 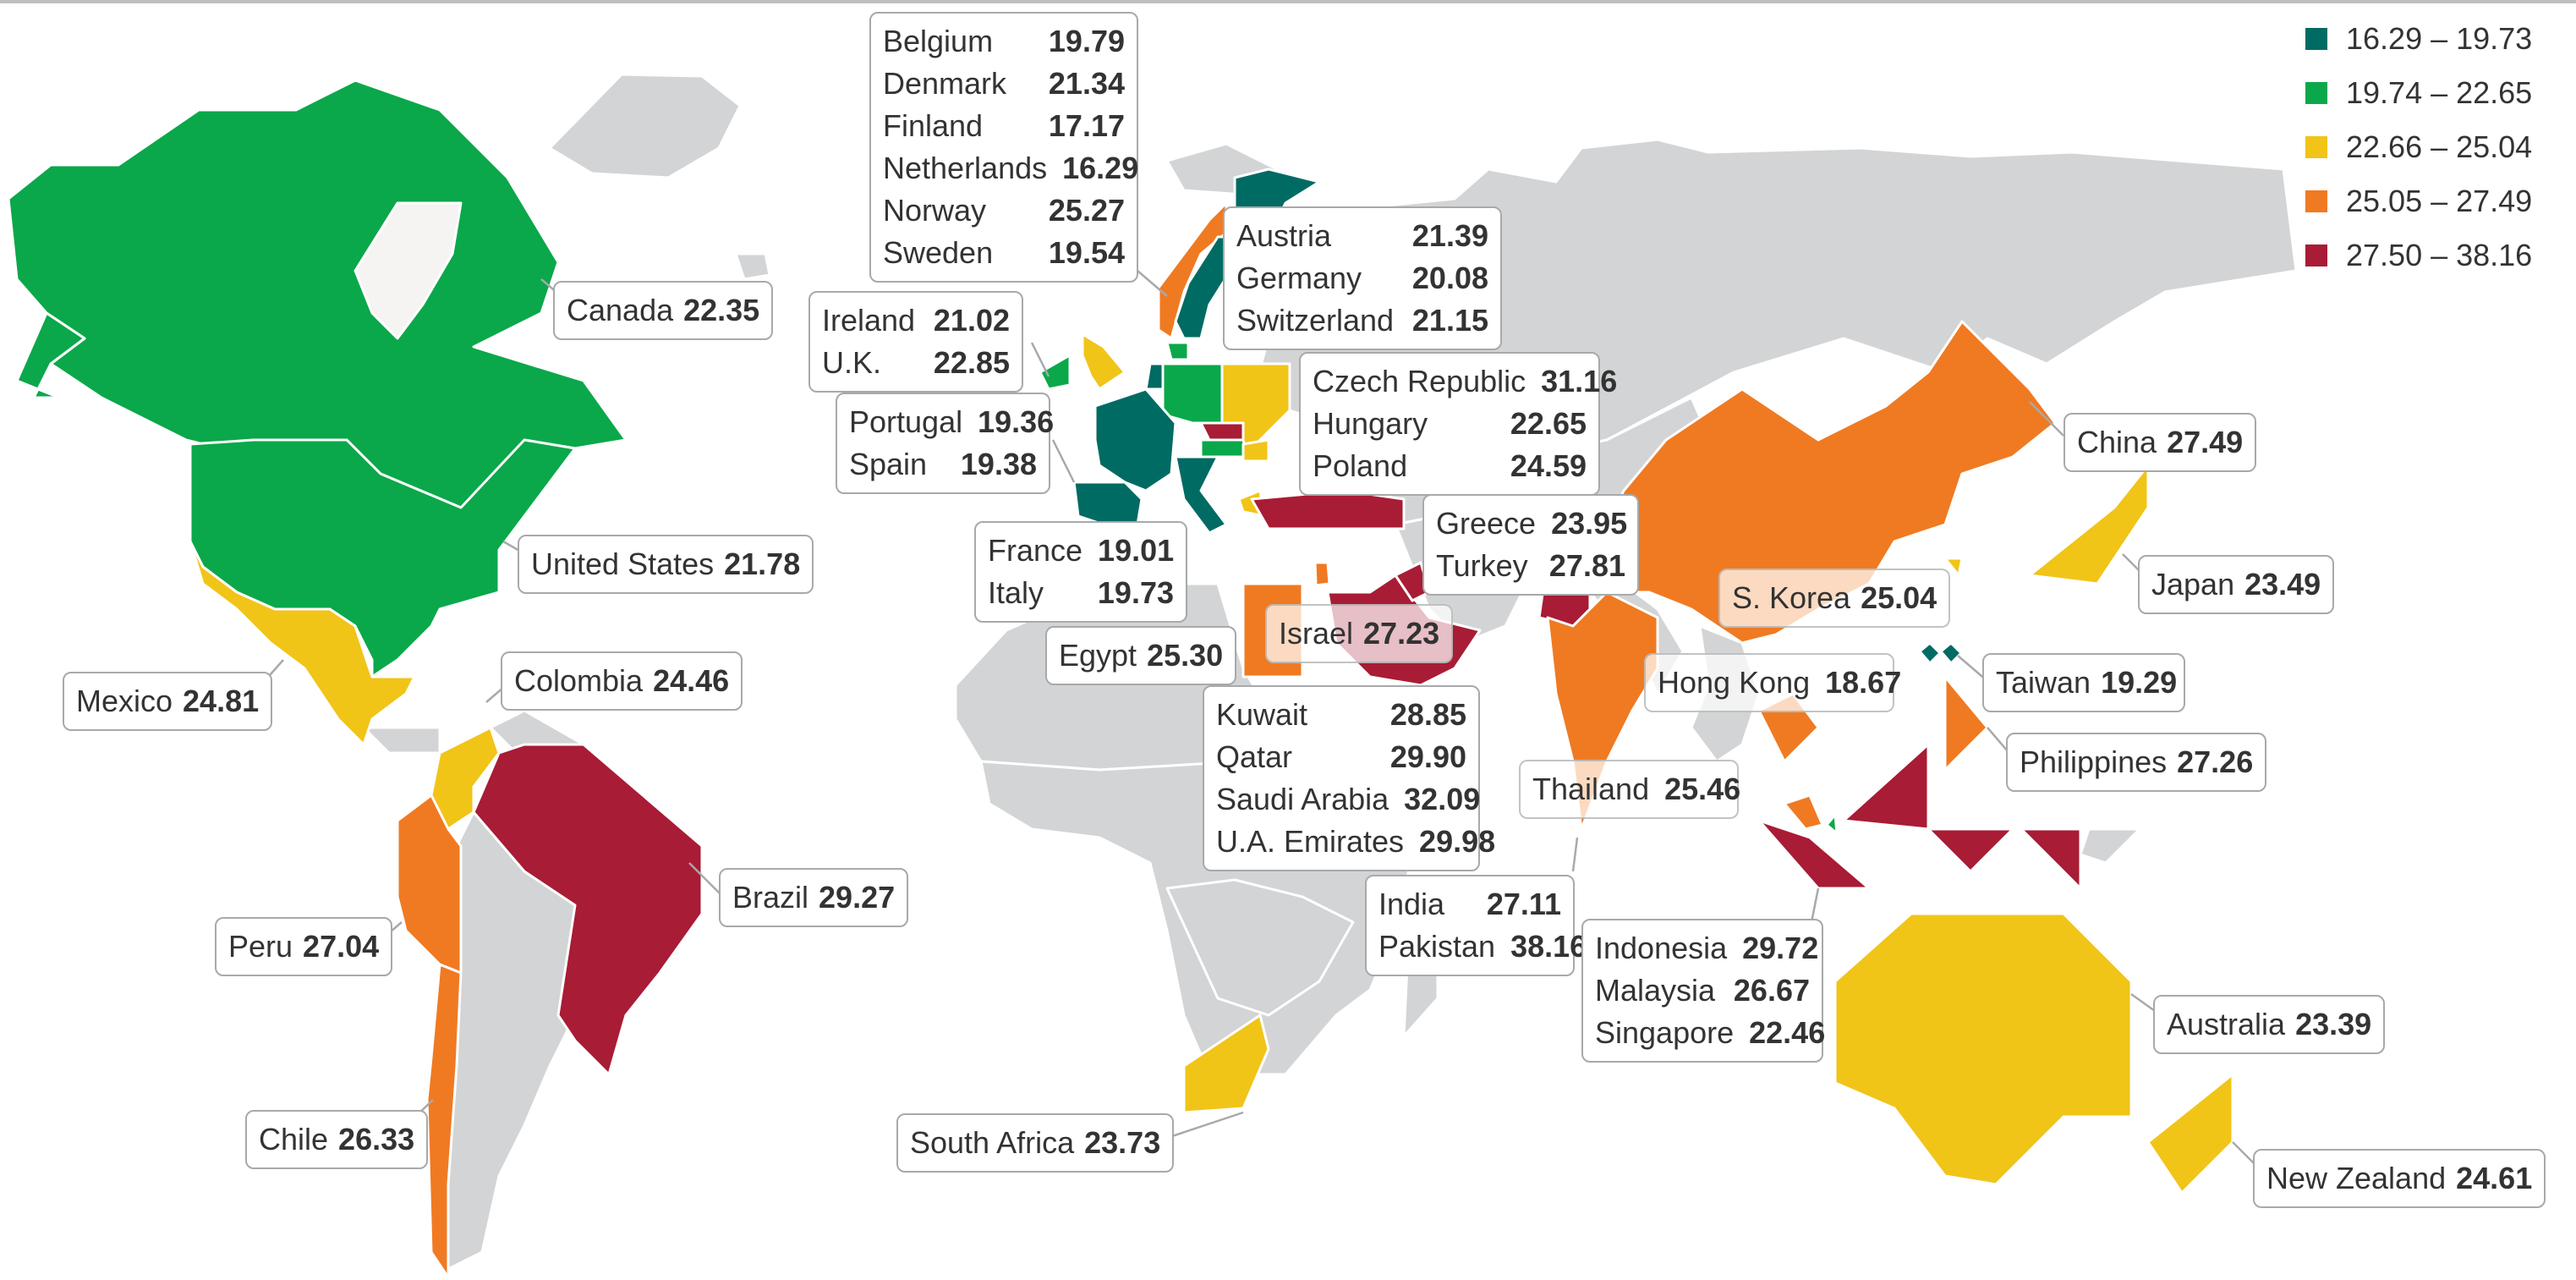 What do you see at coordinates (2193, 584) in the screenshot?
I see `country-name: Japan` at bounding box center [2193, 584].